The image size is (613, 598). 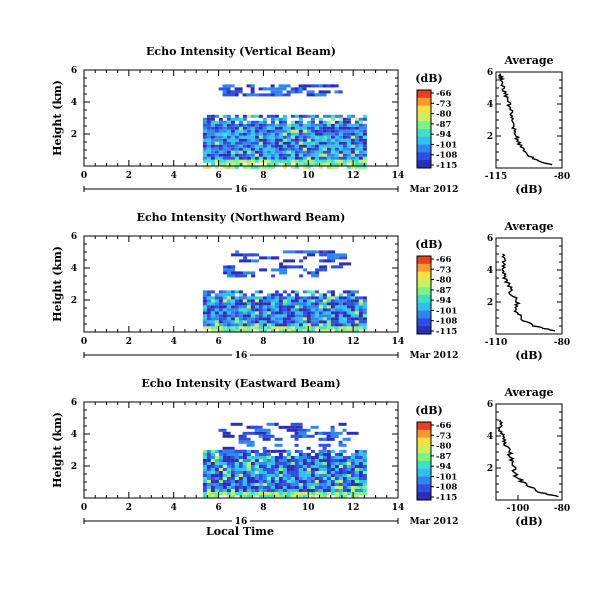 What do you see at coordinates (528, 189) in the screenshot?
I see `average-x-label: (dB)` at bounding box center [528, 189].